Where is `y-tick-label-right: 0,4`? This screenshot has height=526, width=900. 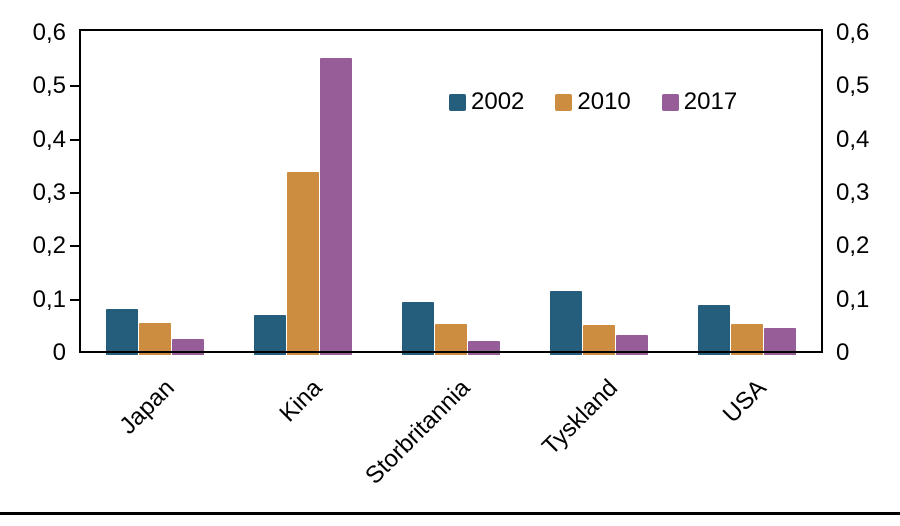
y-tick-label-right: 0,4 is located at coordinates (853, 139).